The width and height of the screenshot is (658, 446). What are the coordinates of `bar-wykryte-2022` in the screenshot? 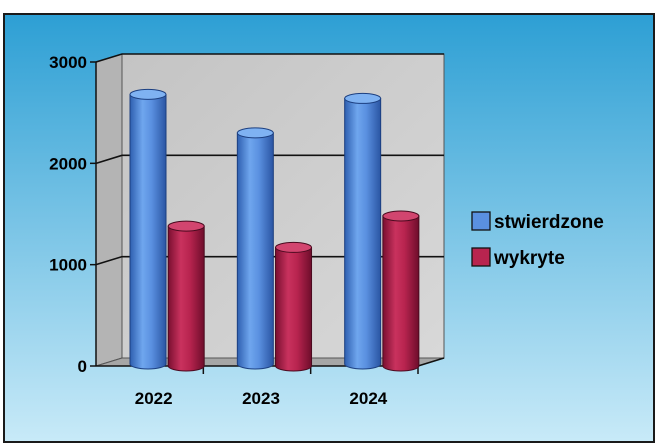 It's located at (186, 296).